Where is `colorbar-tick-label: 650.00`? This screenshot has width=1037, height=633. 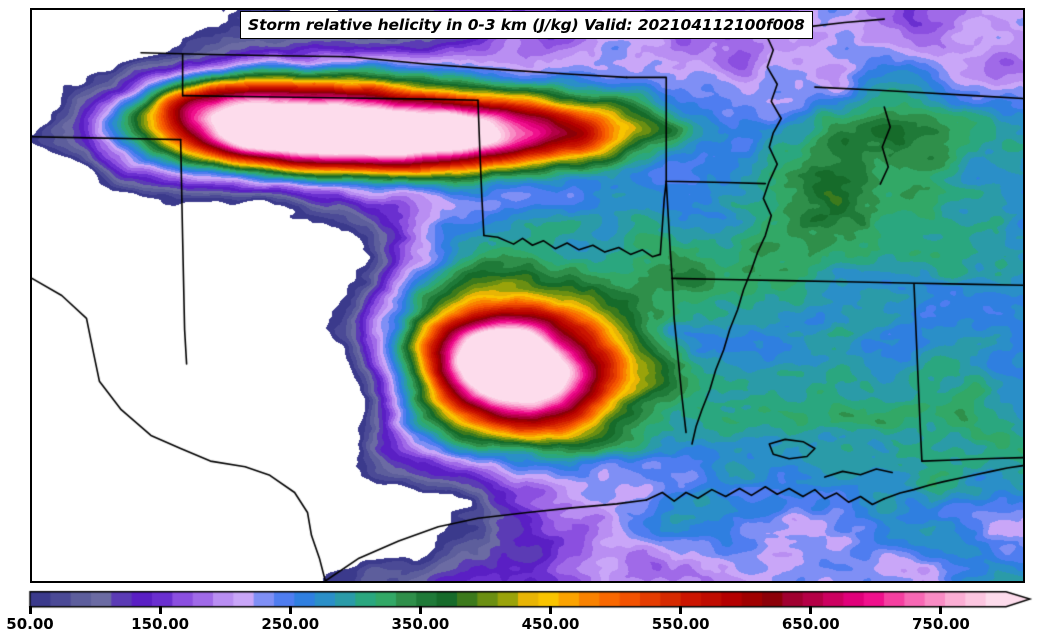
colorbar-tick-label: 650.00 is located at coordinates (810, 624).